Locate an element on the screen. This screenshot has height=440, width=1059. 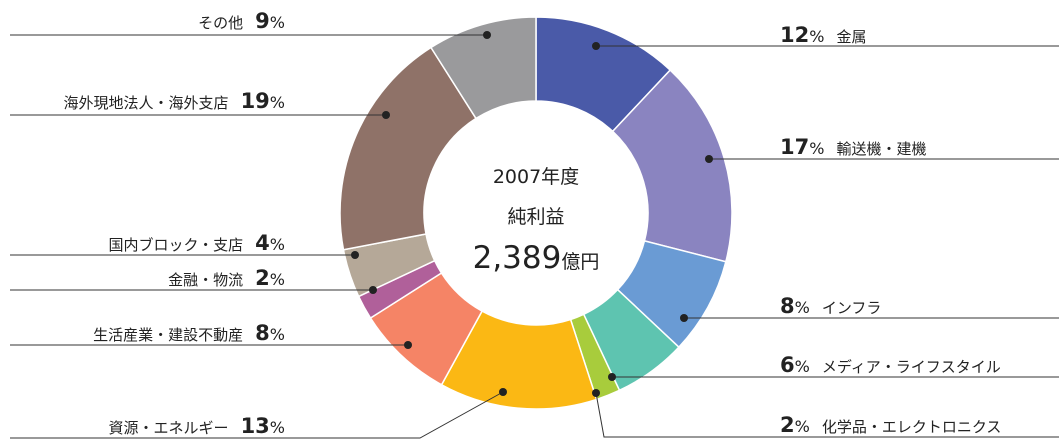
category-label: 化学品・エレクトロニクス is located at coordinates (912, 427).